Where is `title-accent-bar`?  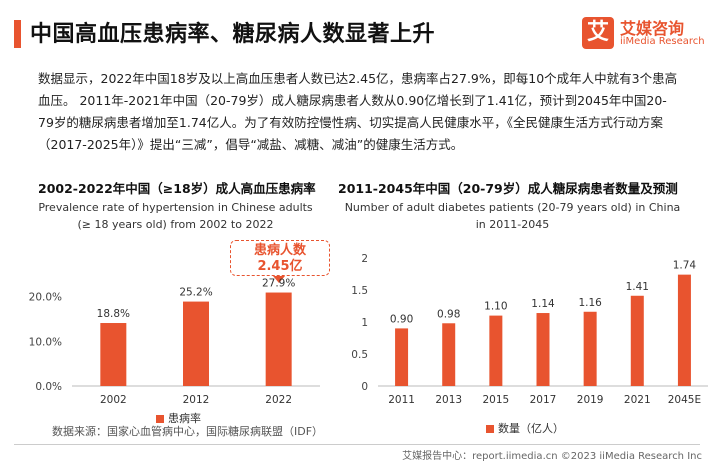 title-accent-bar is located at coordinates (17, 34).